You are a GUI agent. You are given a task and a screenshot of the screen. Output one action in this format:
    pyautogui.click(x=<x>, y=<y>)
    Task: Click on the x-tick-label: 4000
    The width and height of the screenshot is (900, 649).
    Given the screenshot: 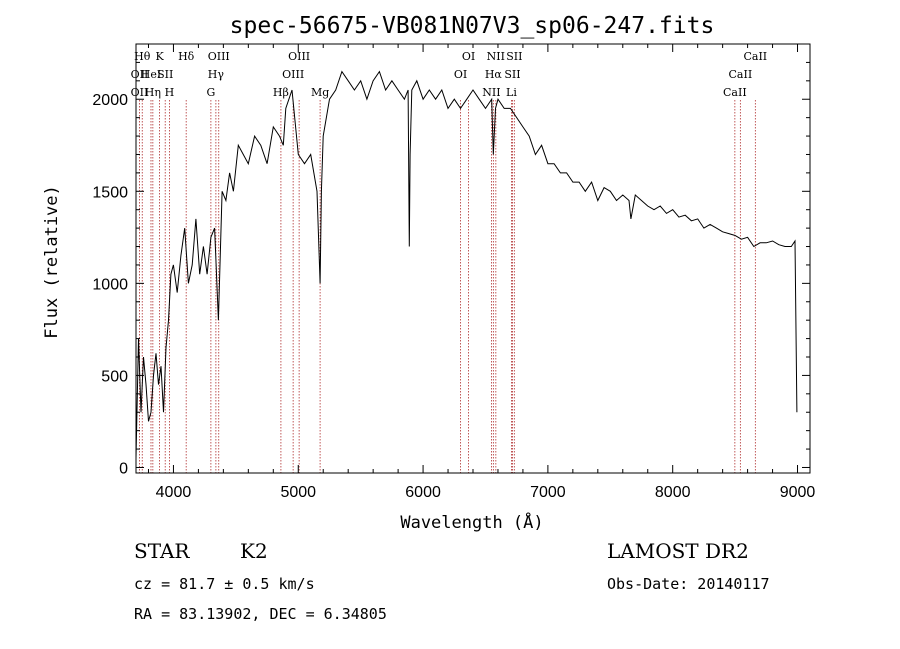 What is the action you would take?
    pyautogui.click(x=174, y=492)
    